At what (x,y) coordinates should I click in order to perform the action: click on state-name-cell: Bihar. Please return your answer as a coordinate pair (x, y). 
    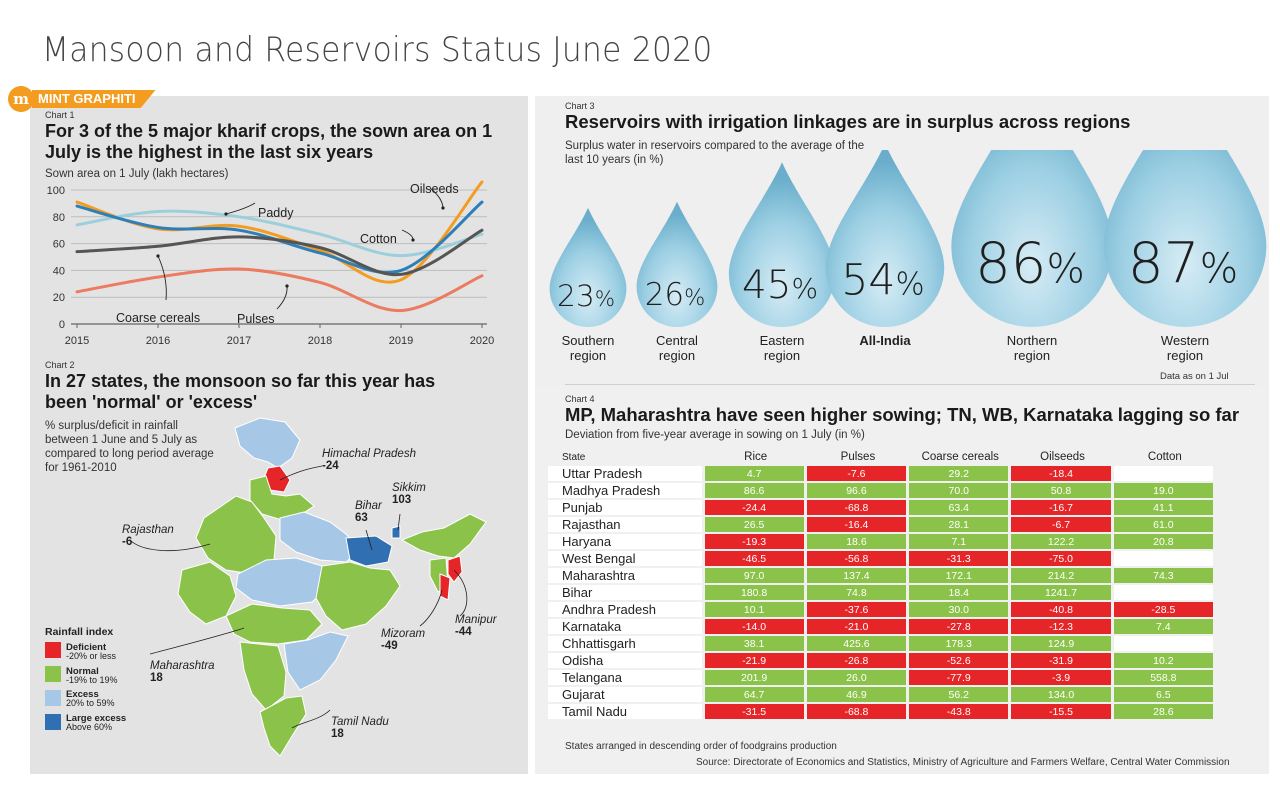
    Looking at the image, I should click on (626, 592).